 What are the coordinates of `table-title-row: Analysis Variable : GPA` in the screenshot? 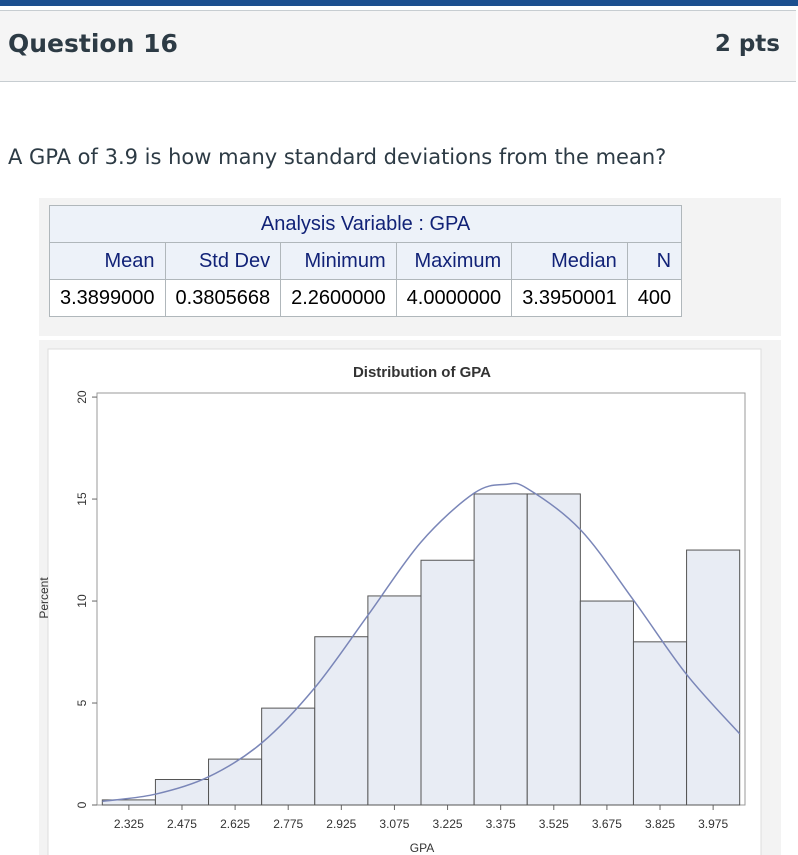 It's located at (365, 224).